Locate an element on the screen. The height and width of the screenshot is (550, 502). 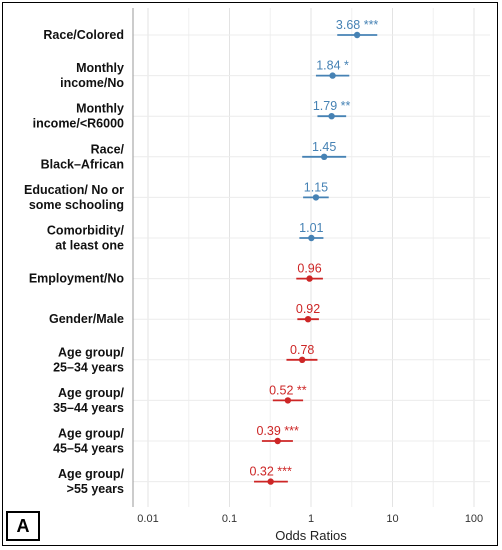
x-axis-label: Odds Ratios is located at coordinates (311, 535).